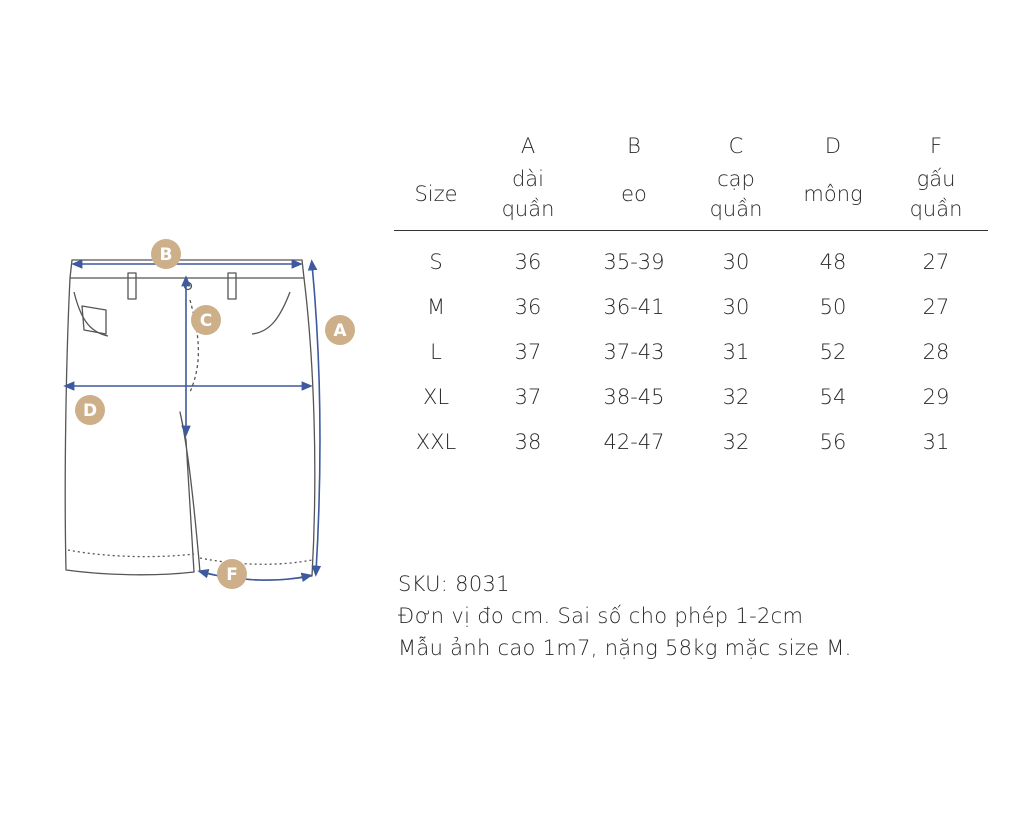  I want to click on cell-hip: 48, so click(833, 261).